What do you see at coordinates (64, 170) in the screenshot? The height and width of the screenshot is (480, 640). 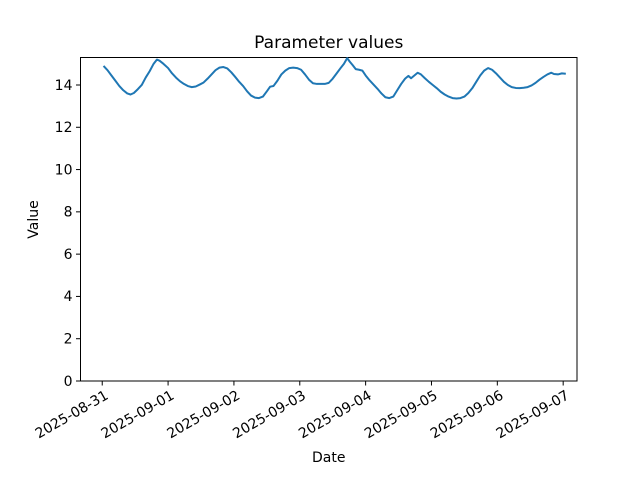 I see `y-tick-label: 10` at bounding box center [64, 170].